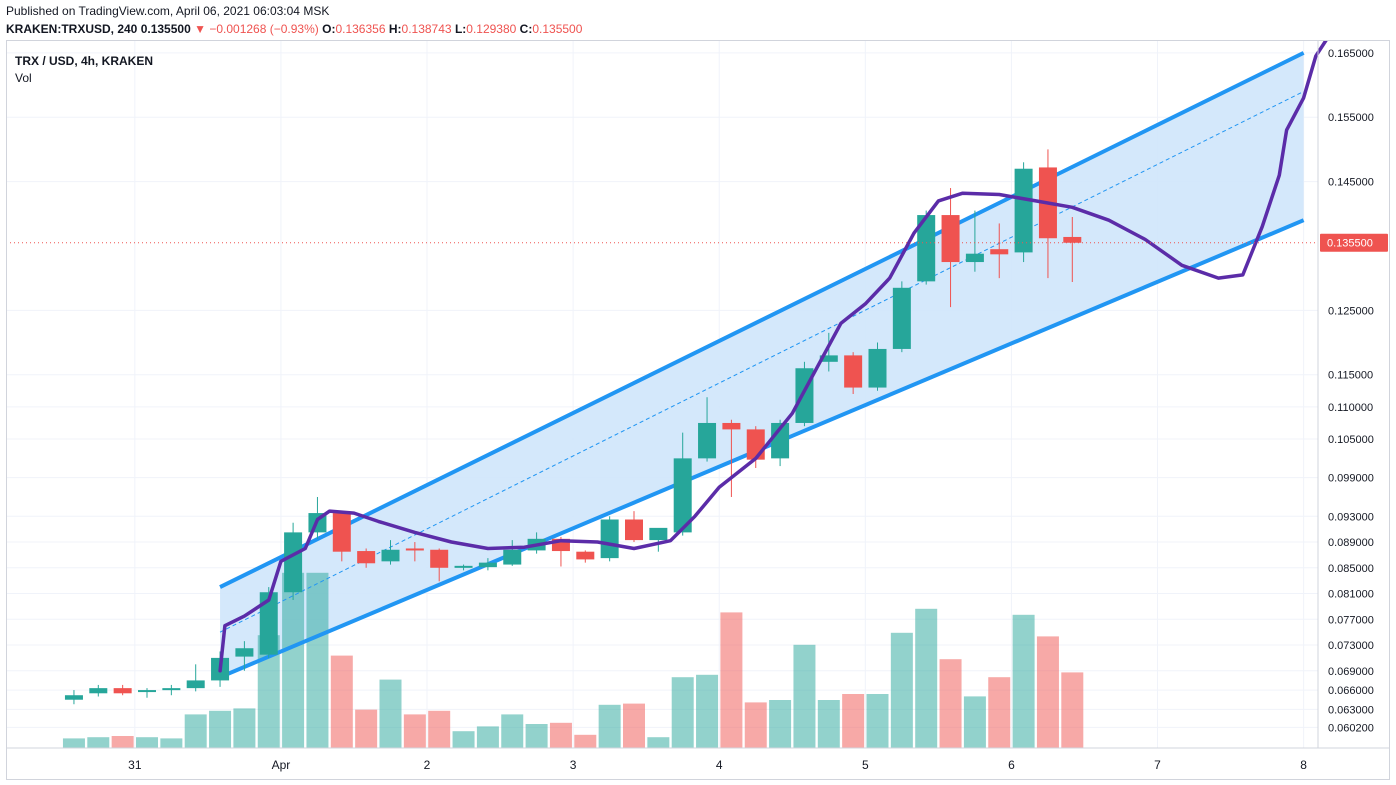 Image resolution: width=1396 pixels, height=785 pixels. I want to click on close-label: C:, so click(526, 29).